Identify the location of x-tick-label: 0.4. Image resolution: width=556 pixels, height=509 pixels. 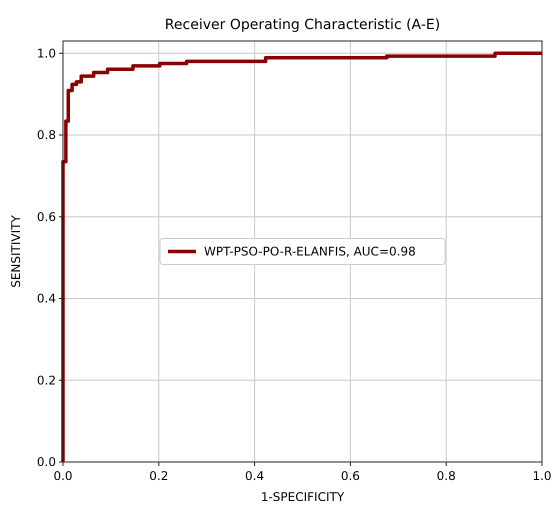
(254, 476).